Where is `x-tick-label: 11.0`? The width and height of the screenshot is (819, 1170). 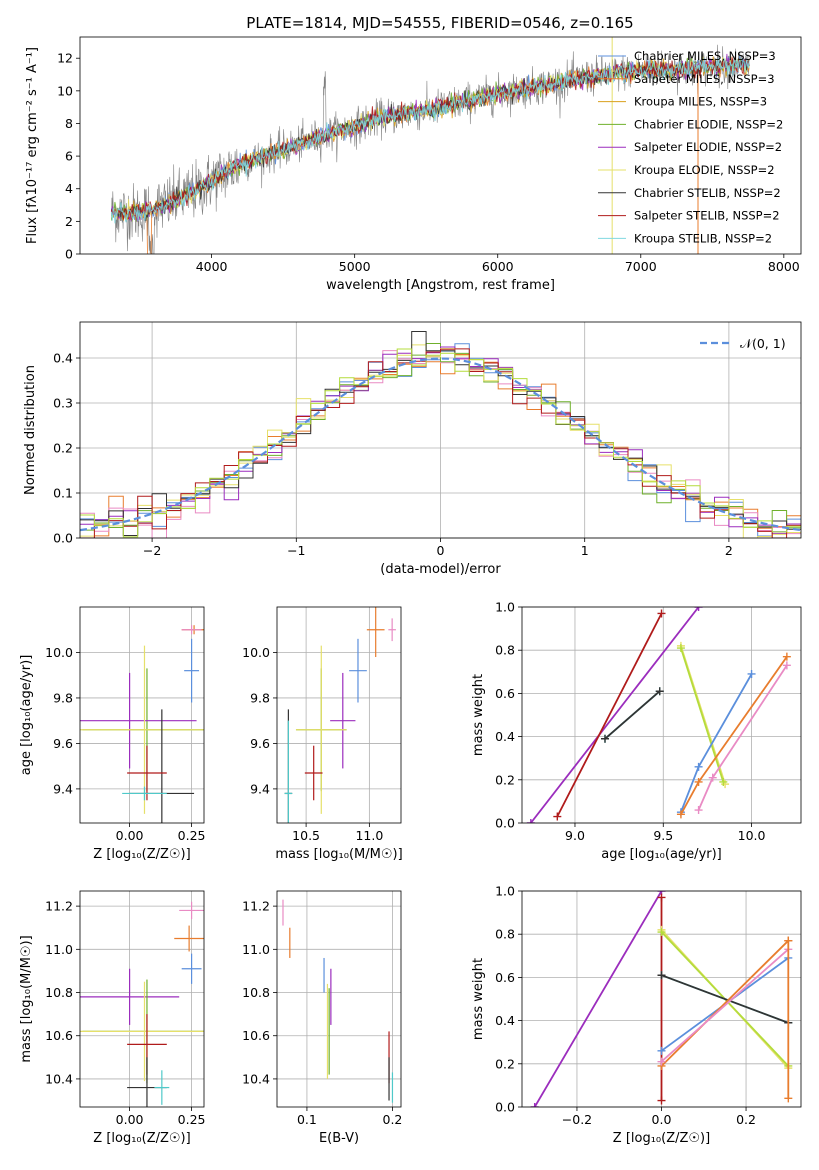
x-tick-label: 11.0 is located at coordinates (369, 835).